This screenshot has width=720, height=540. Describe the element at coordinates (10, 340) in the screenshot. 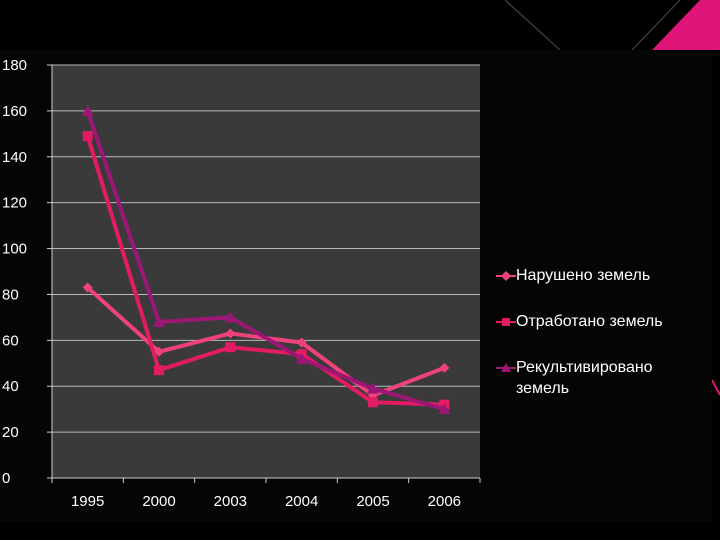

I see `y-tick-label: 60` at that location.